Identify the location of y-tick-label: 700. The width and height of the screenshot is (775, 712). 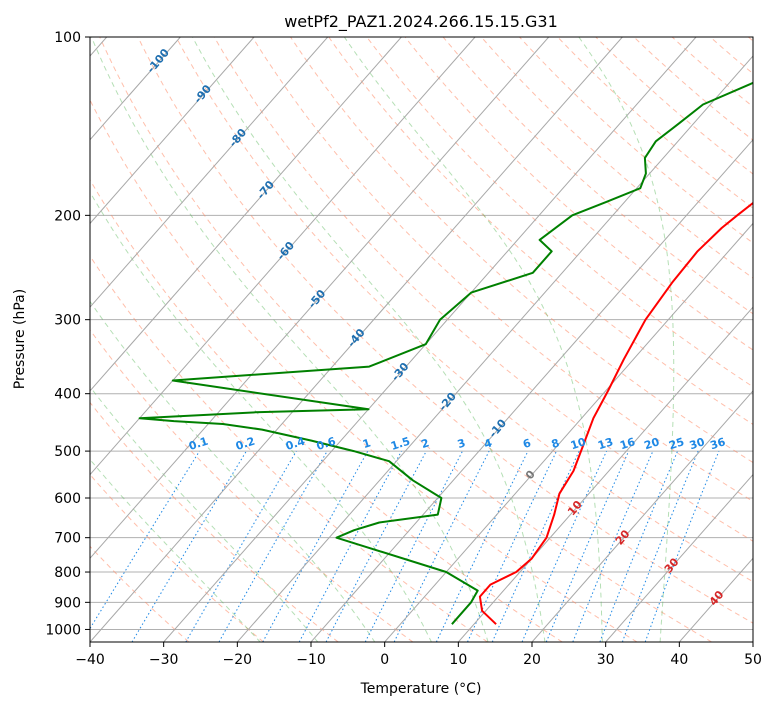
(67, 539).